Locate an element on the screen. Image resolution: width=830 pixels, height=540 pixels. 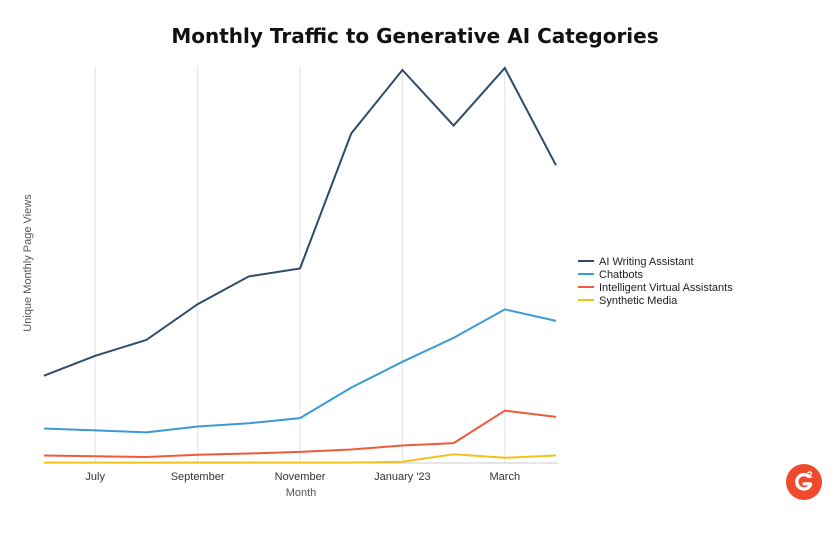
x-tick-label: November is located at coordinates (300, 477).